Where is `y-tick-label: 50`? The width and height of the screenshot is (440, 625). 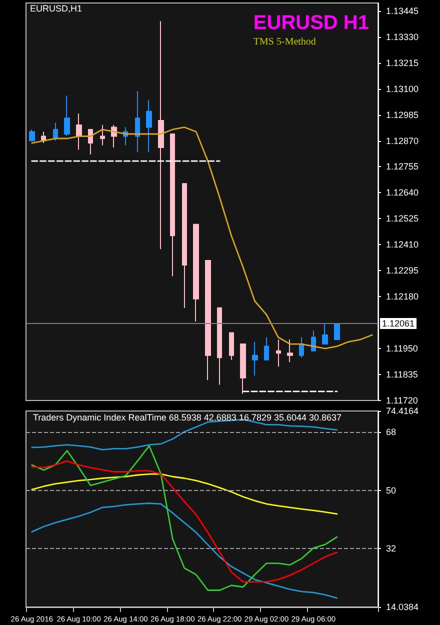
y-tick-label: 50 is located at coordinates (391, 490).